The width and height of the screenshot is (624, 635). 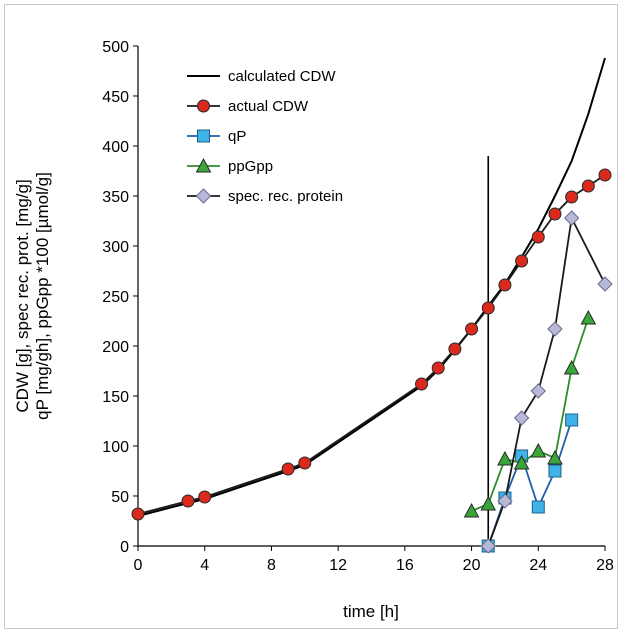 I want to click on series-line, so click(x=530, y=414).